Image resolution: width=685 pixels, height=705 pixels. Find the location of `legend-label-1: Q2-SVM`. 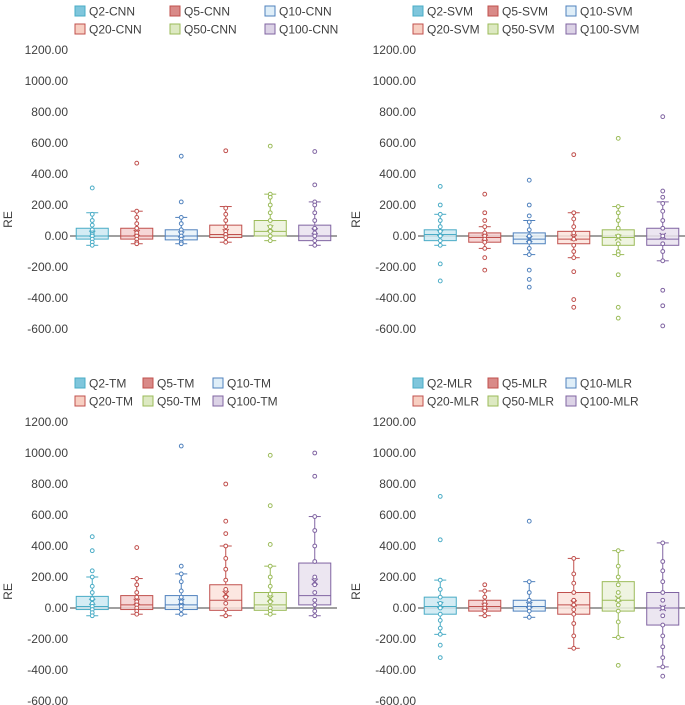

legend-label-1: Q2-SVM is located at coordinates (450, 12).